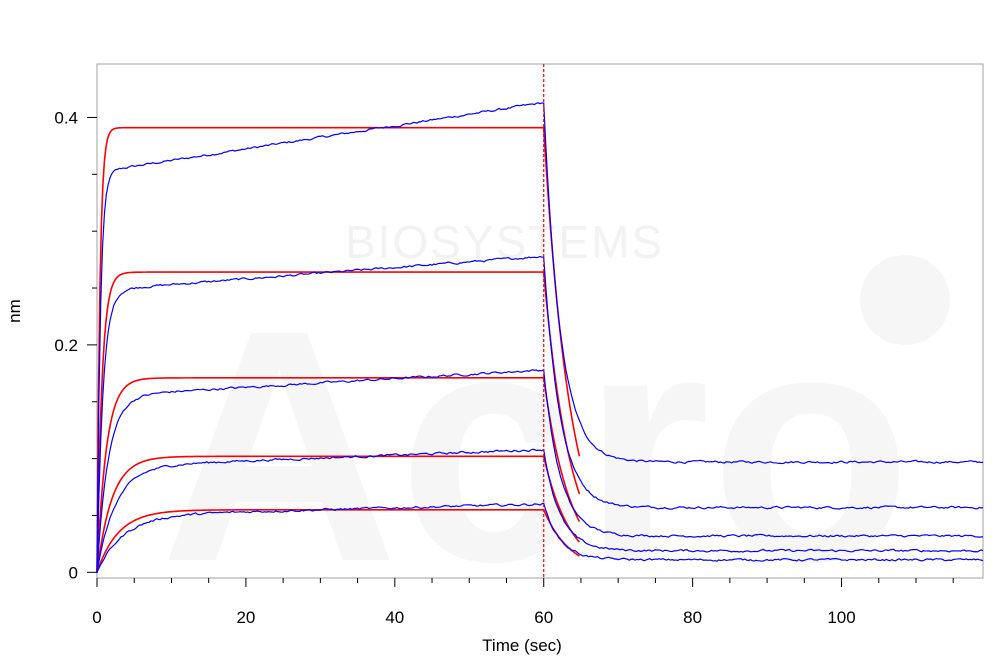 The height and width of the screenshot is (669, 1000). What do you see at coordinates (73, 572) in the screenshot?
I see `y-tick-label: 0` at bounding box center [73, 572].